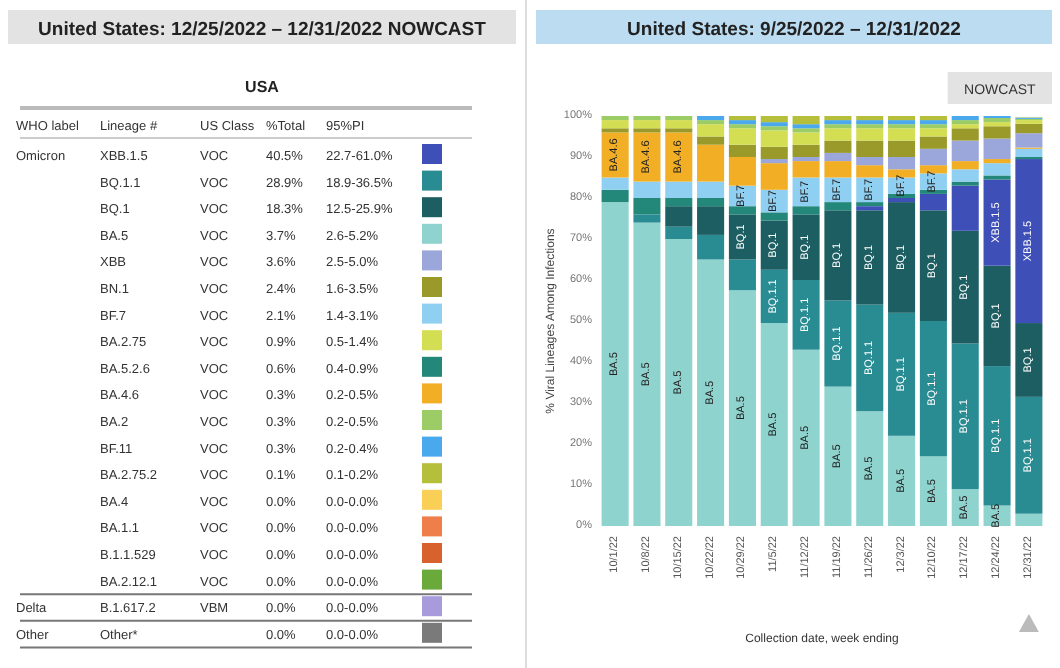 This screenshot has height=668, width=1060. I want to click on text: USA, so click(262, 87).